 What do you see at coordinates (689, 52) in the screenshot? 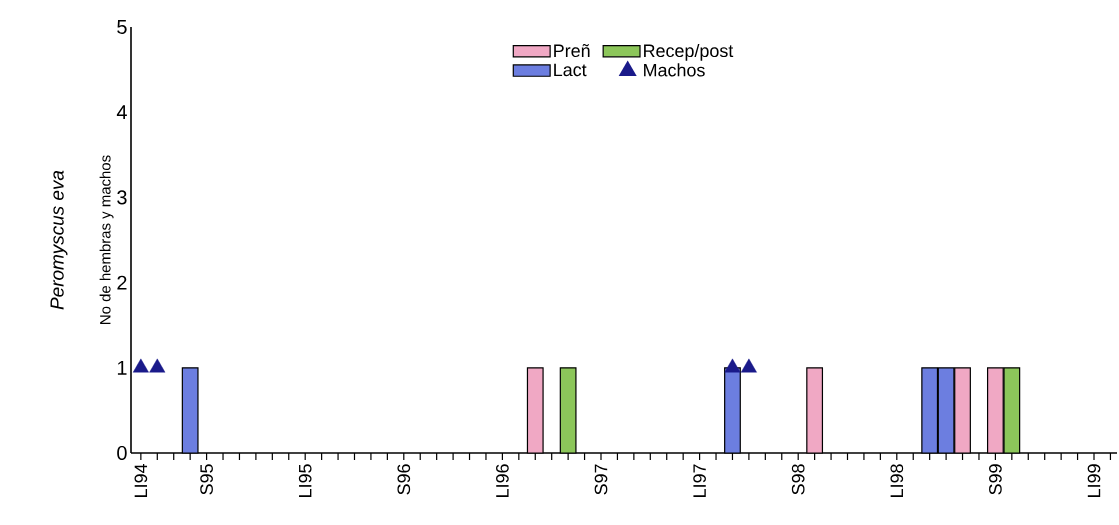
I see `legend-label: Recep/post` at bounding box center [689, 52].